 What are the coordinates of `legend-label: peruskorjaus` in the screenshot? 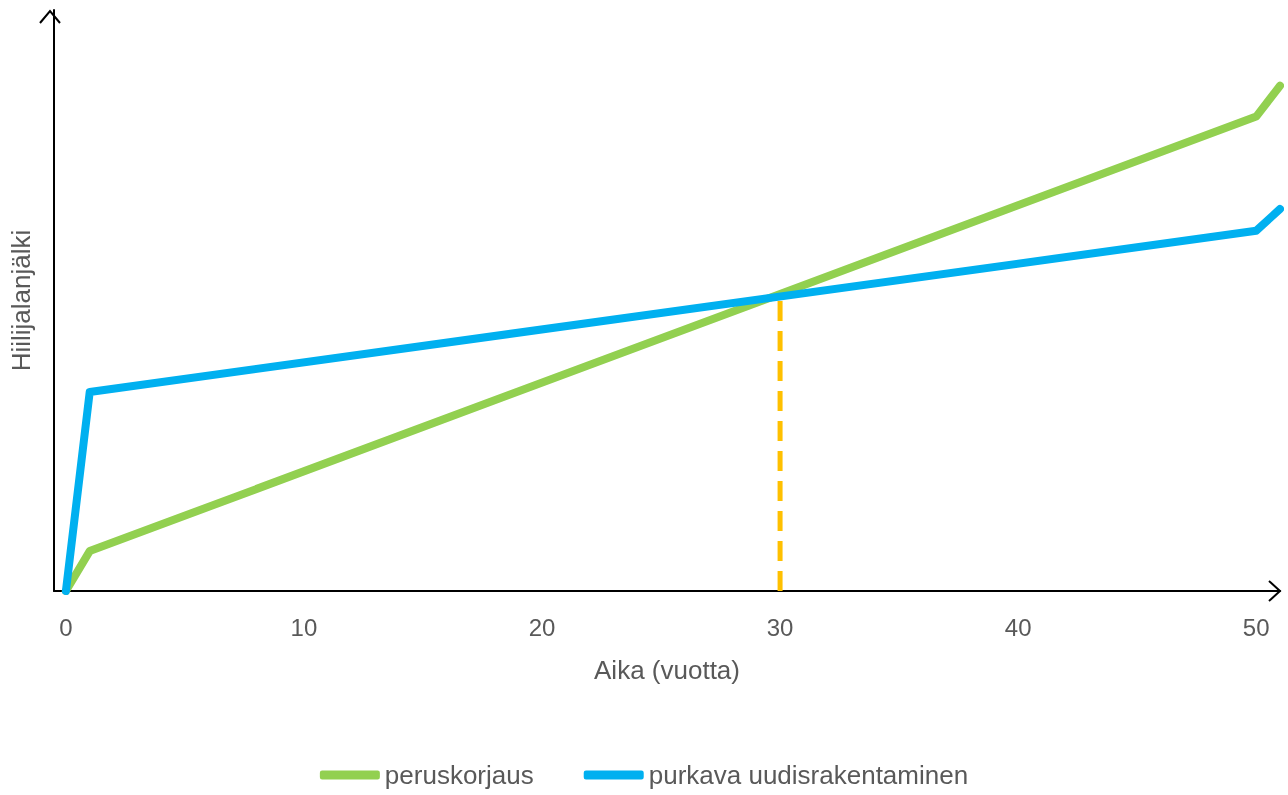 It's located at (459, 775).